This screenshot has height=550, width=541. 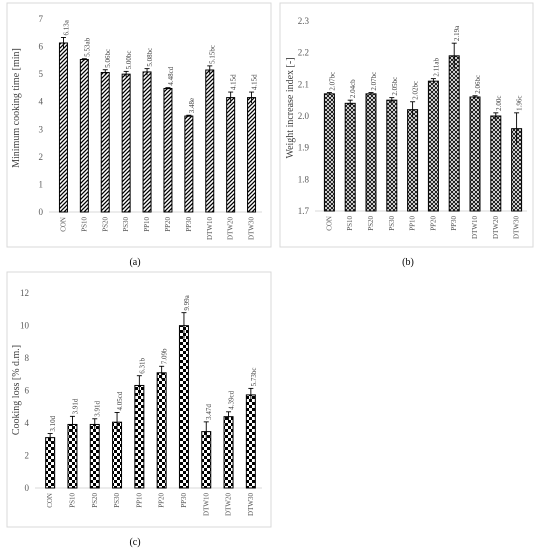 What do you see at coordinates (454, 223) in the screenshot?
I see `panel-b-x-tick-label: PP30` at bounding box center [454, 223].